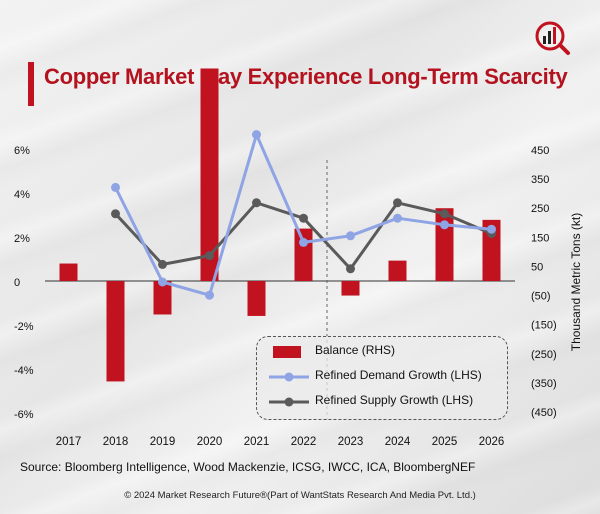  Describe the element at coordinates (355, 350) in the screenshot. I see `legend-label: Balance (RHS)` at that location.